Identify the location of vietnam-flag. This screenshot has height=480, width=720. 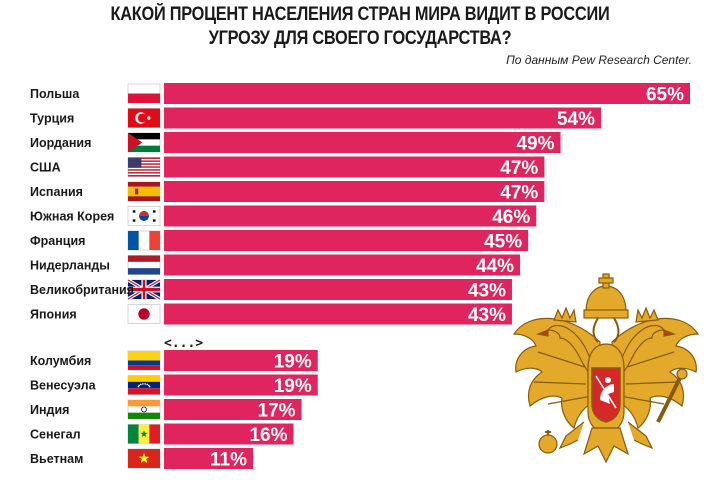
(144, 458).